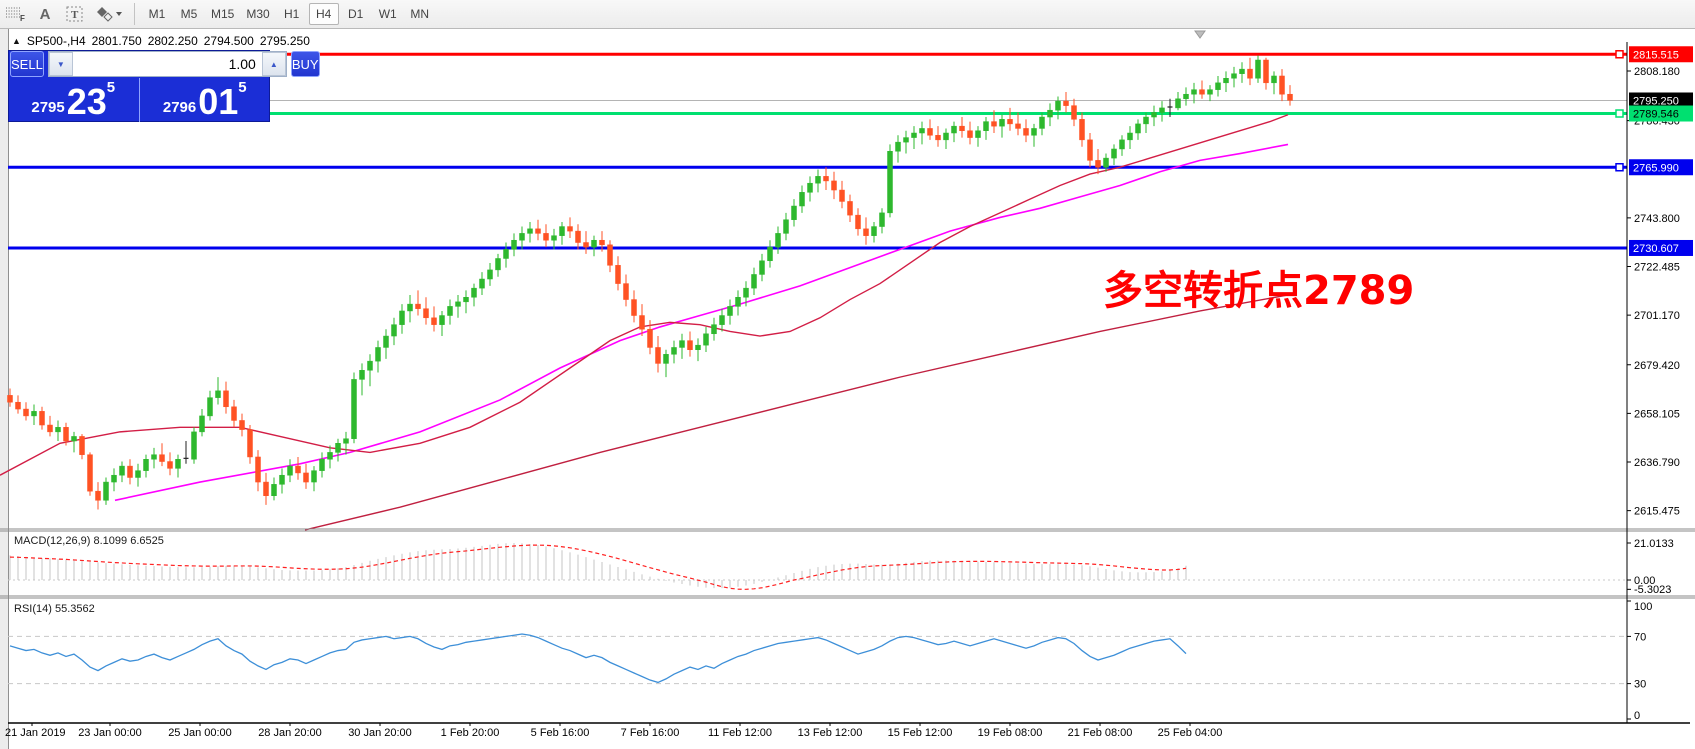 This screenshot has width=1695, height=749. What do you see at coordinates (1657, 72) in the screenshot?
I see `svg-text: 2808.180` at bounding box center [1657, 72].